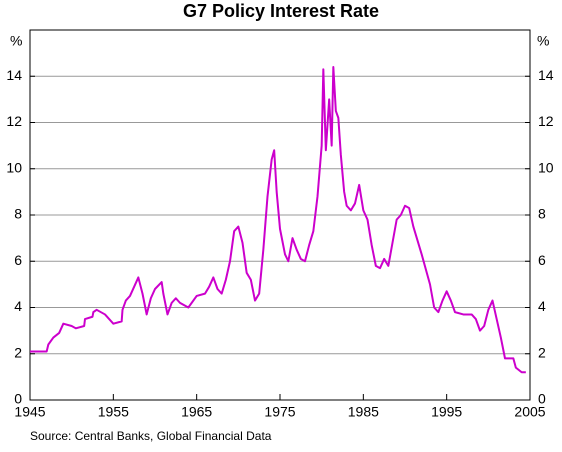 The width and height of the screenshot is (562, 452). What do you see at coordinates (542, 260) in the screenshot?
I see `y2-tick-label: 6` at bounding box center [542, 260].